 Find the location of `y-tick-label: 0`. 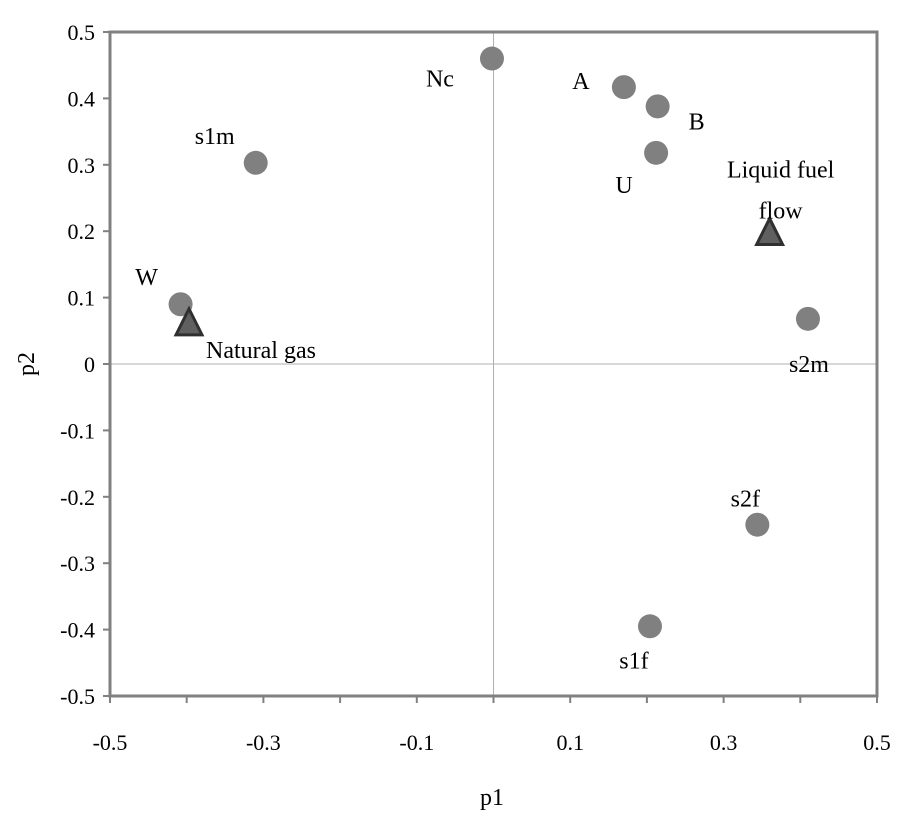

y-tick-label: 0 is located at coordinates (89, 364).